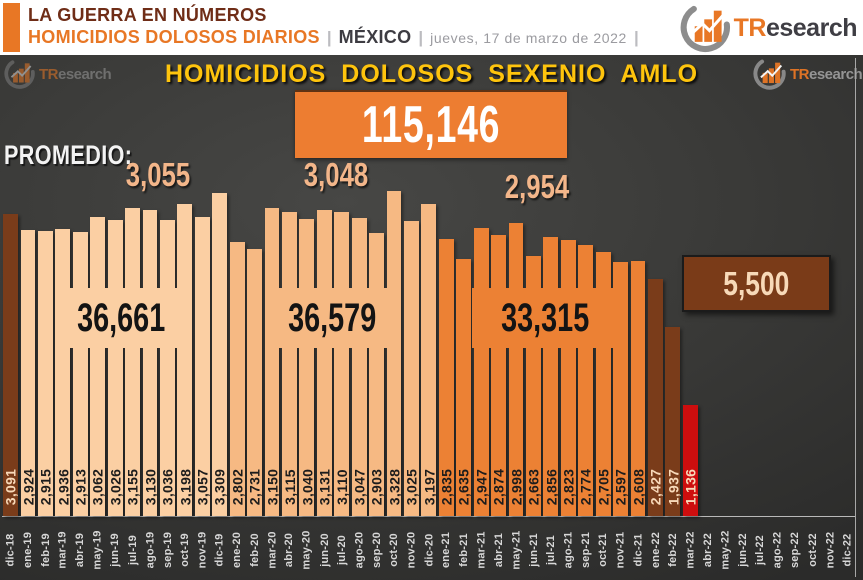  Describe the element at coordinates (550, 487) in the screenshot. I see `bar-value-label: 2,856` at that location.